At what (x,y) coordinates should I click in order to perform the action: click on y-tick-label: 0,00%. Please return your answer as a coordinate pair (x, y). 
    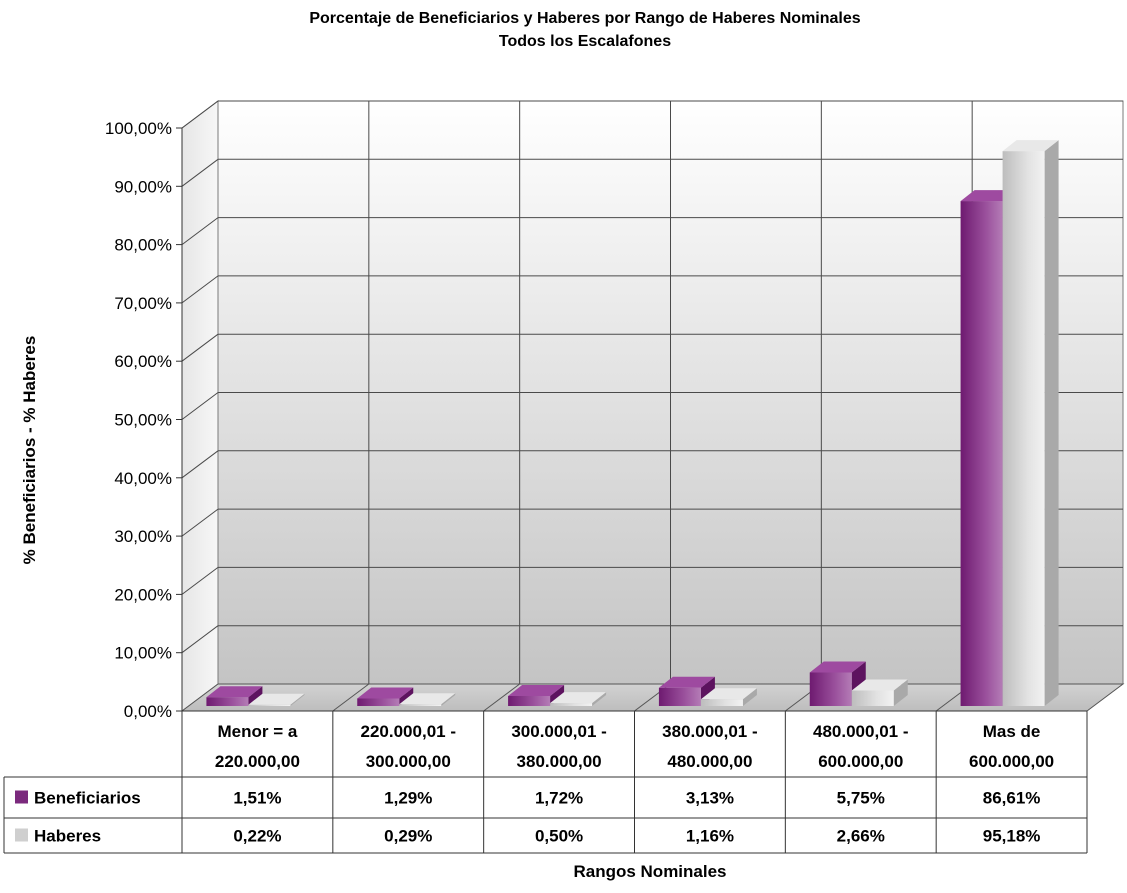
    Looking at the image, I should click on (148, 711).